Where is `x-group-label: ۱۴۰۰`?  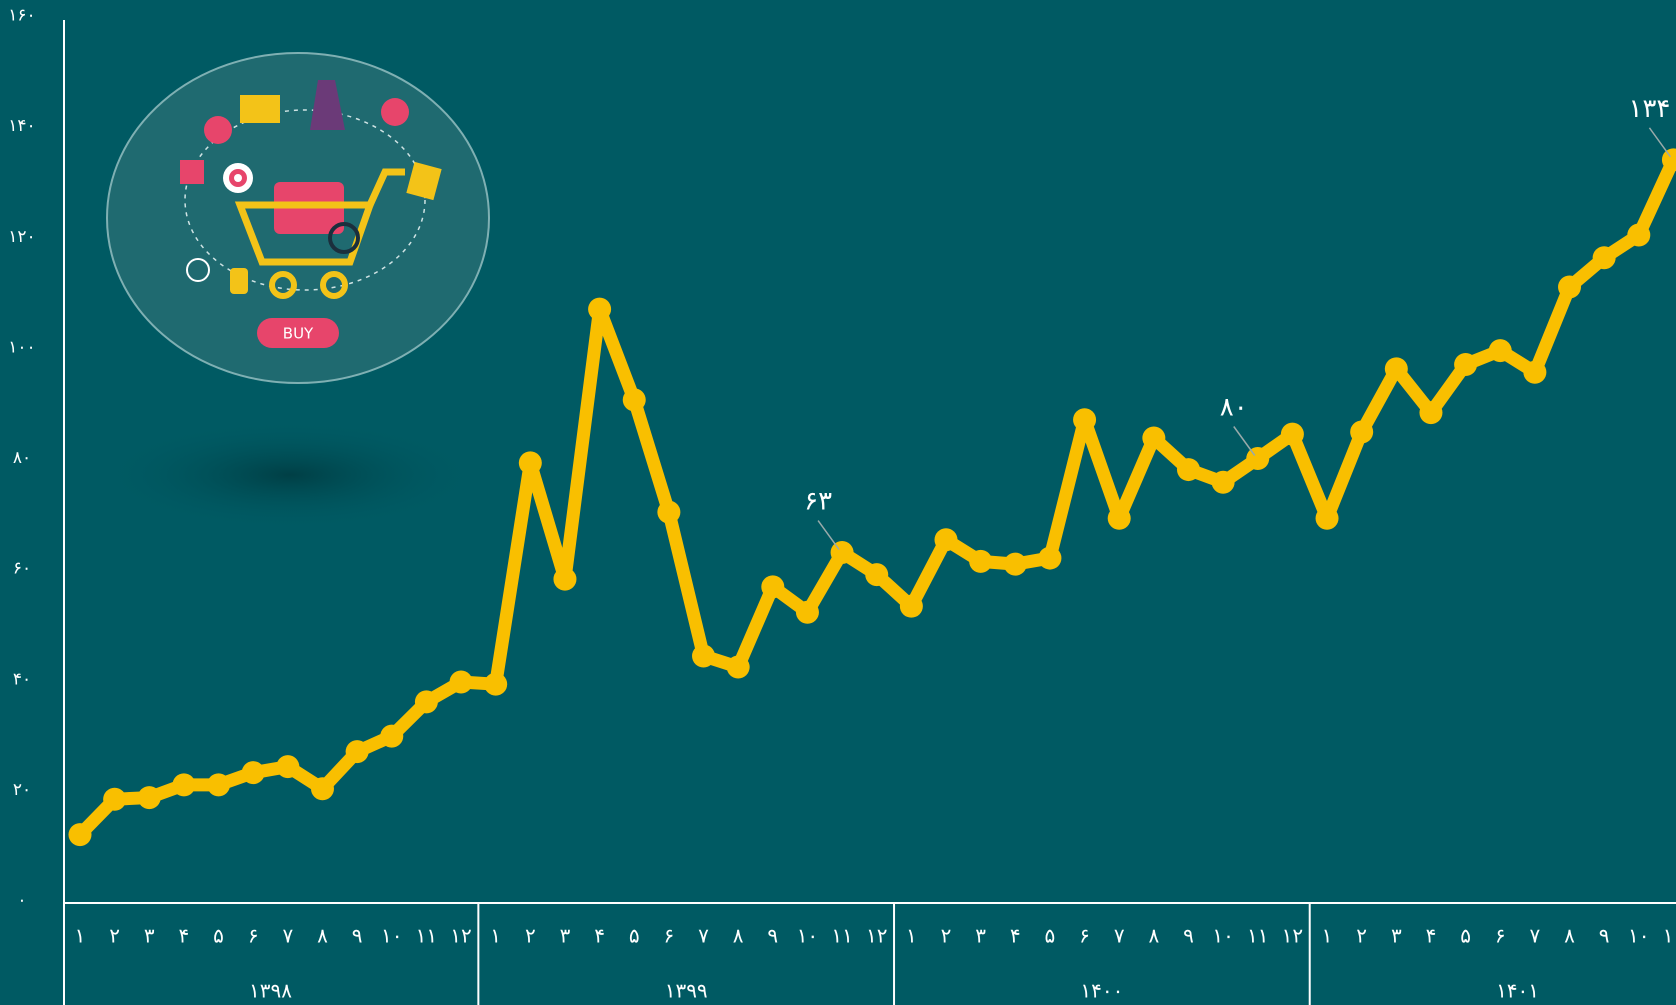
x-group-label: ۱۴۰۰ is located at coordinates (1101, 991).